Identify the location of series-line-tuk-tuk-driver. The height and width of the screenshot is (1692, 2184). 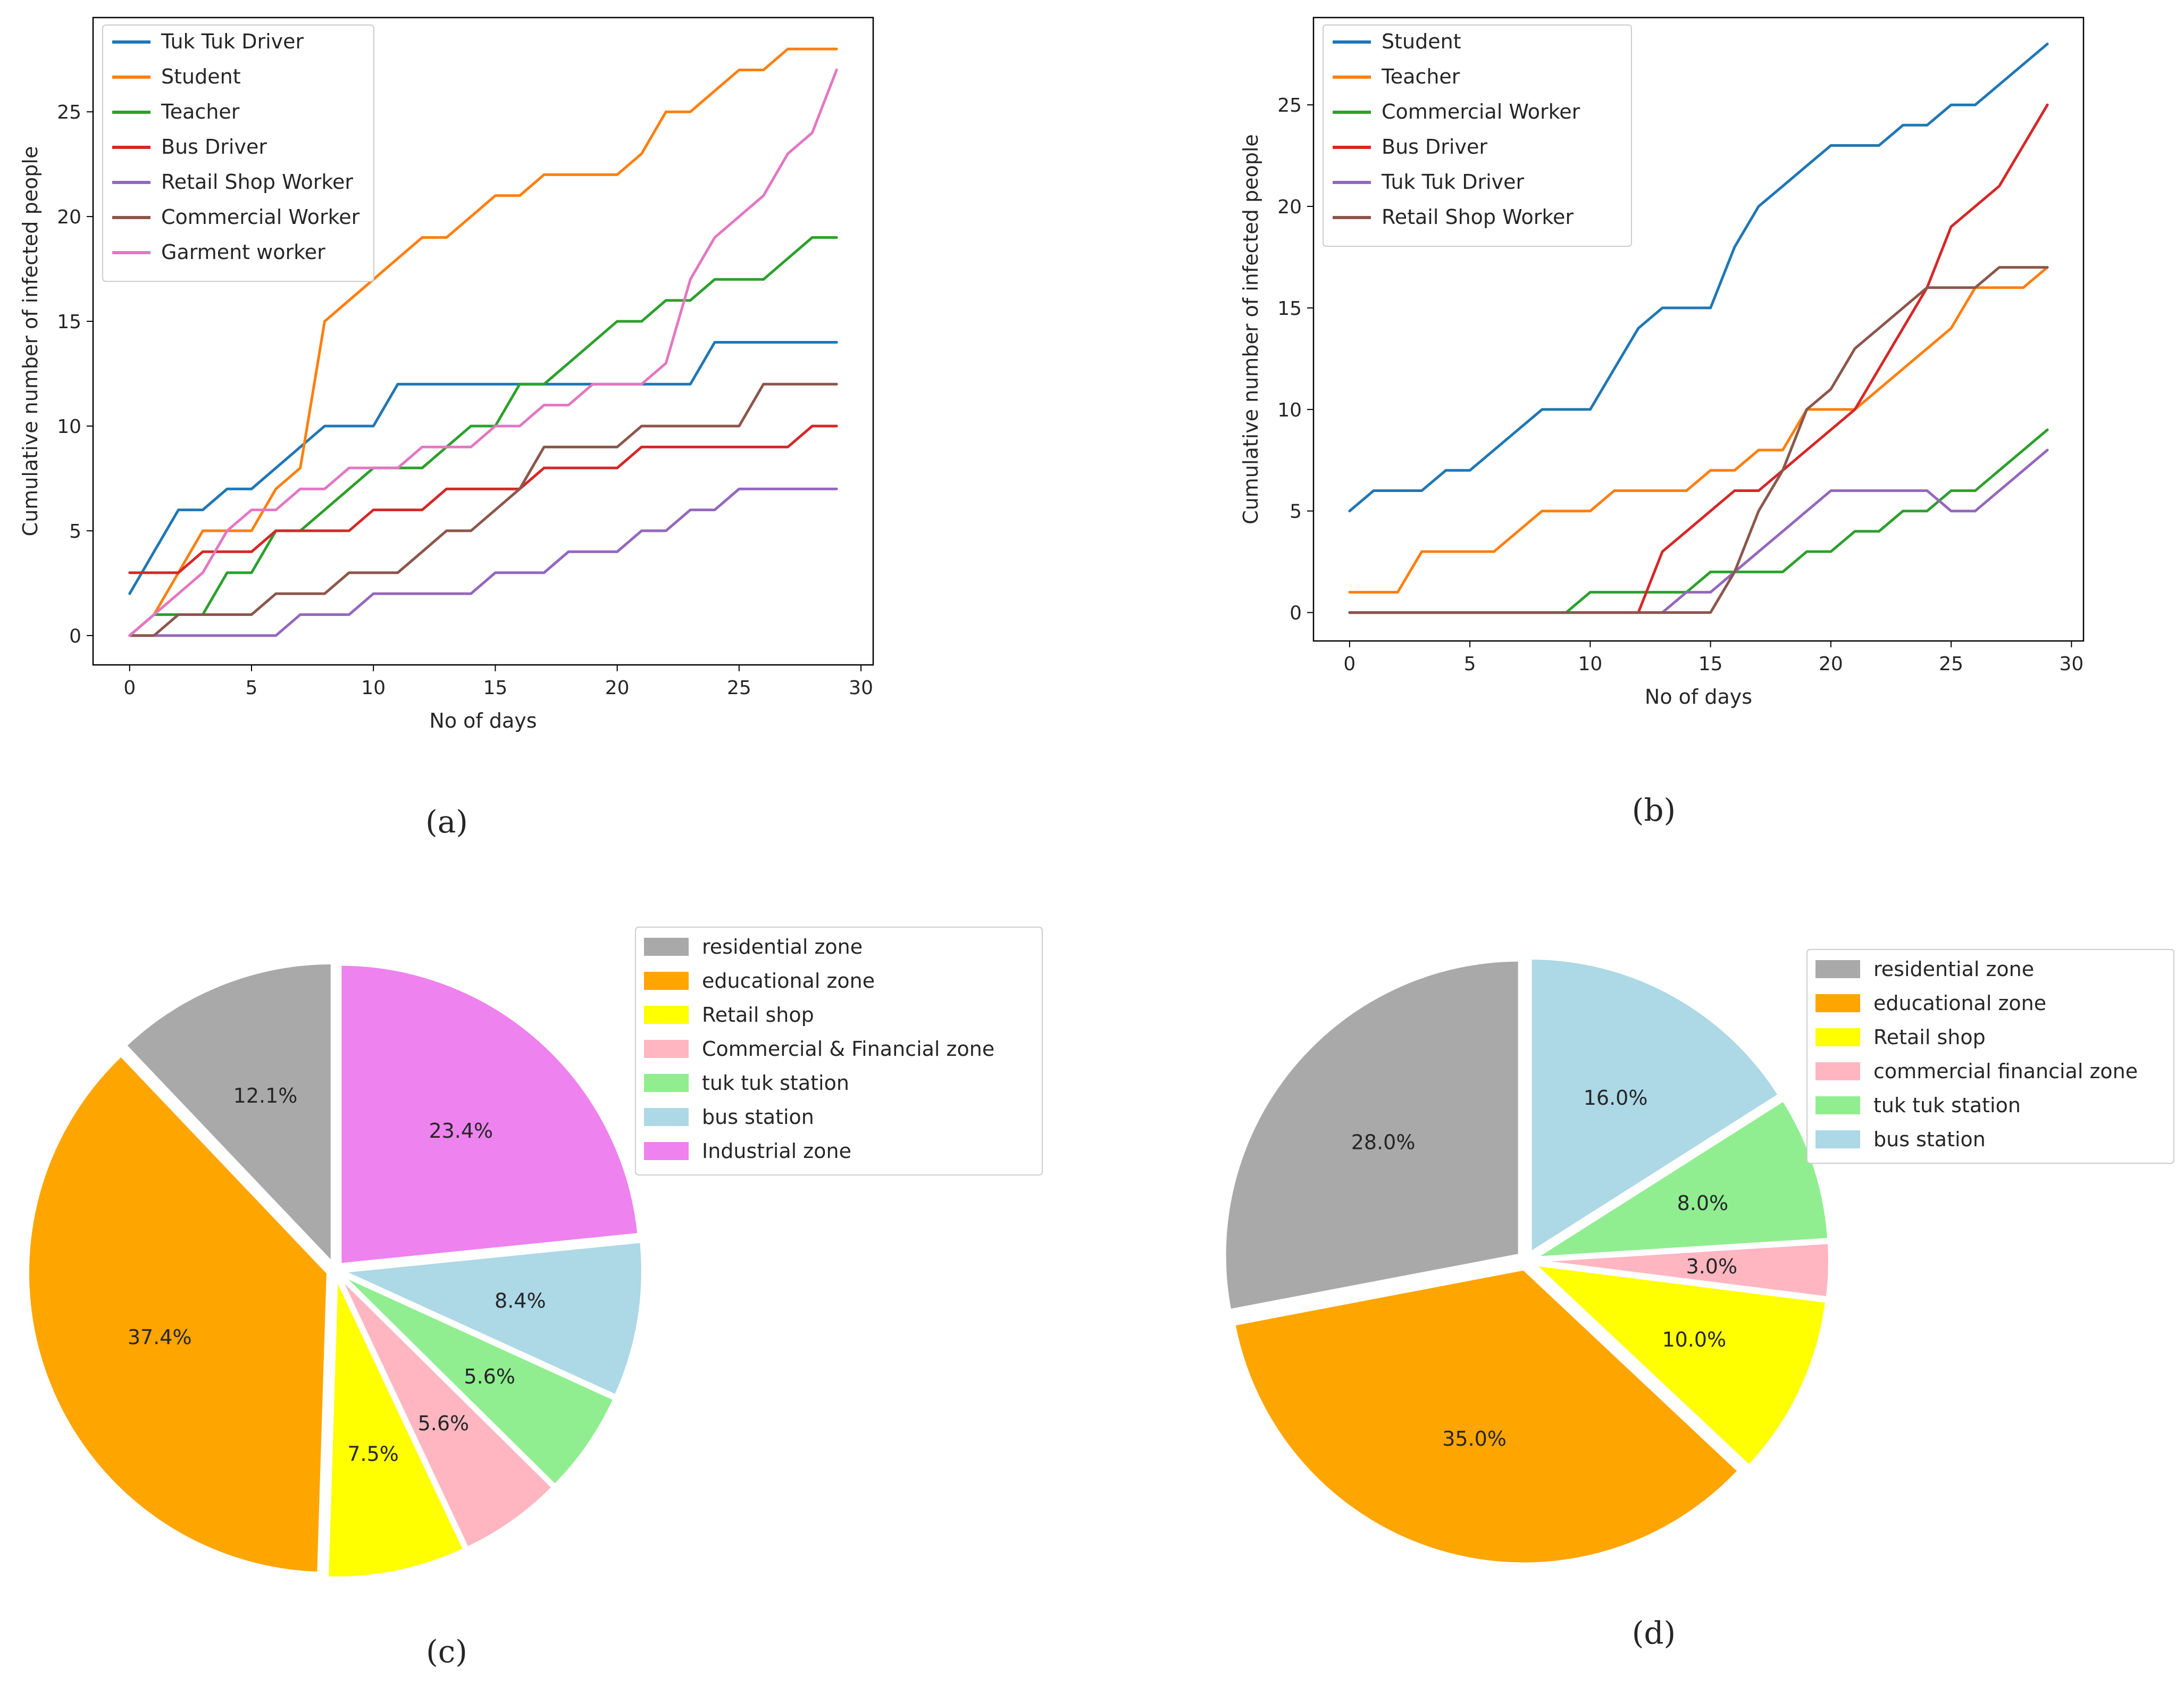
(483, 468).